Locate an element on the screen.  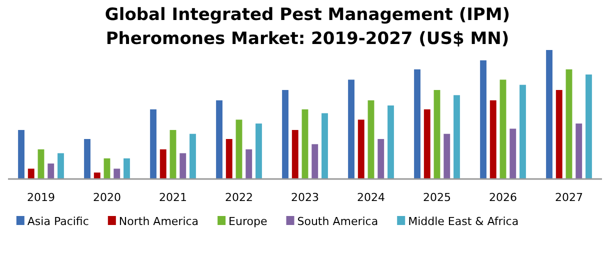
legend-label: Asia Pacific is located at coordinates (58, 221).